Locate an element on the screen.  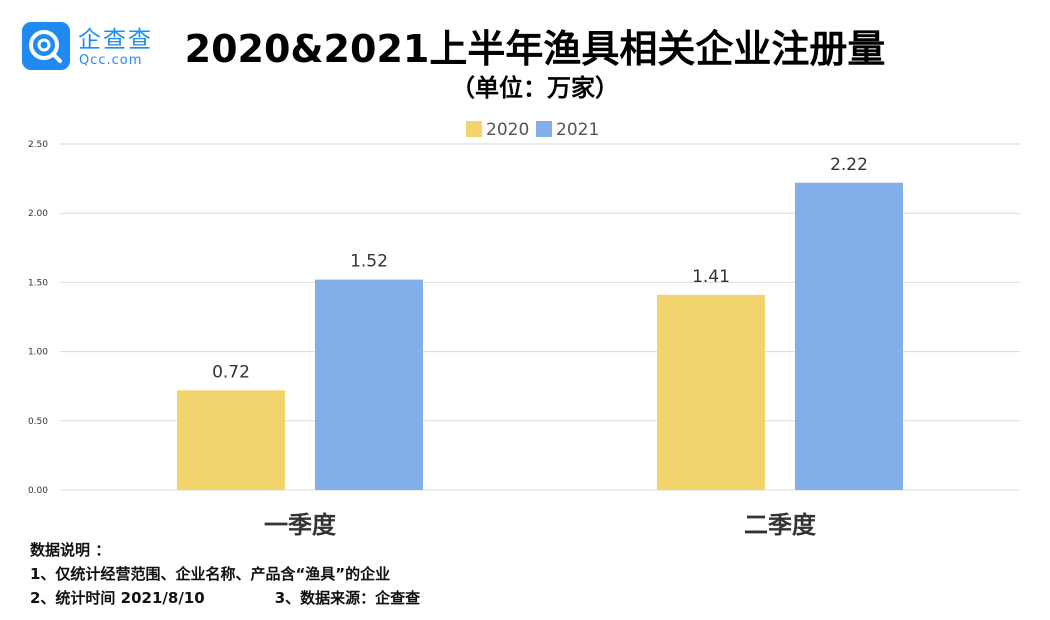
y-tick-label: 0.00 is located at coordinates (38, 491).